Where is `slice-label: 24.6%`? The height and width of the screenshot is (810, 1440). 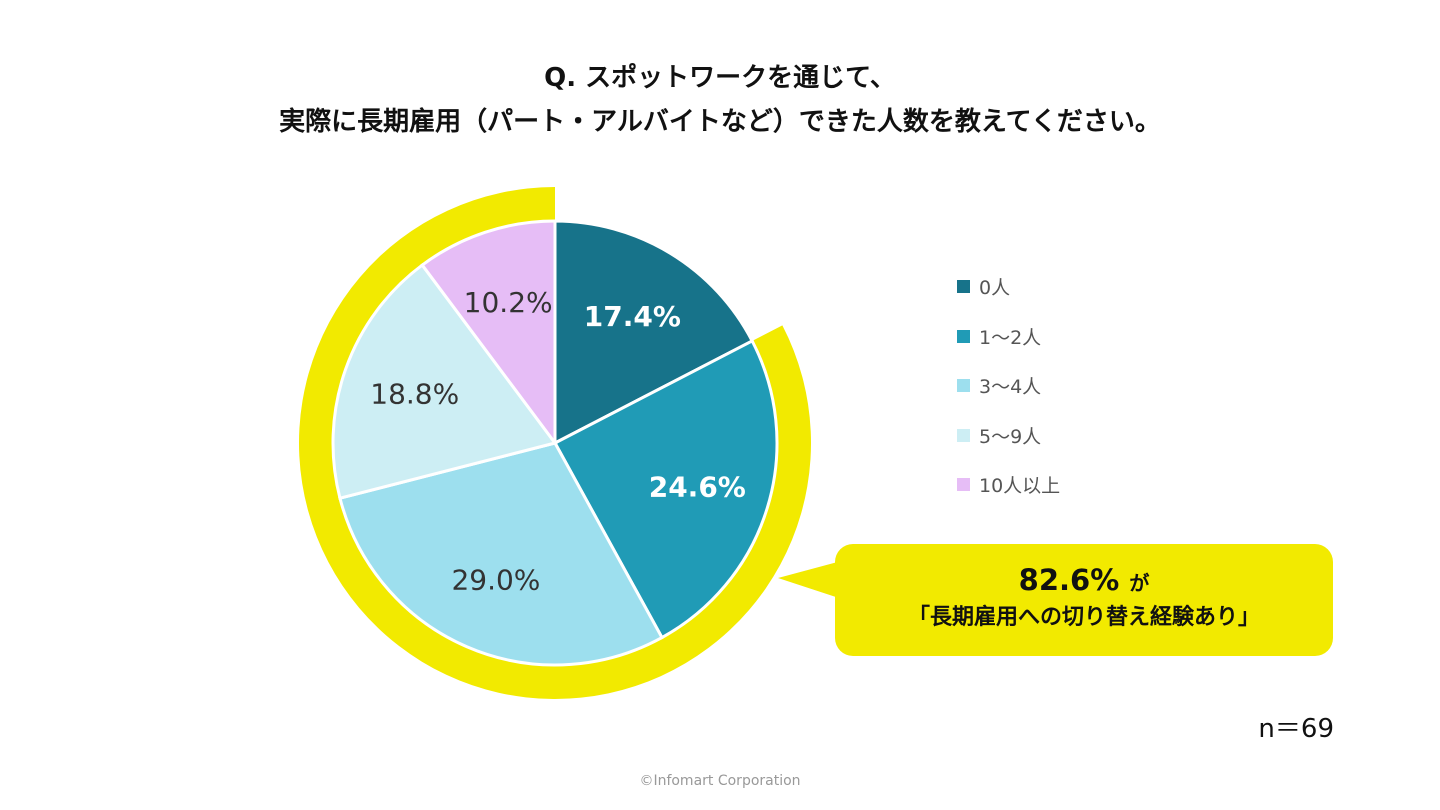 slice-label: 24.6% is located at coordinates (697, 486).